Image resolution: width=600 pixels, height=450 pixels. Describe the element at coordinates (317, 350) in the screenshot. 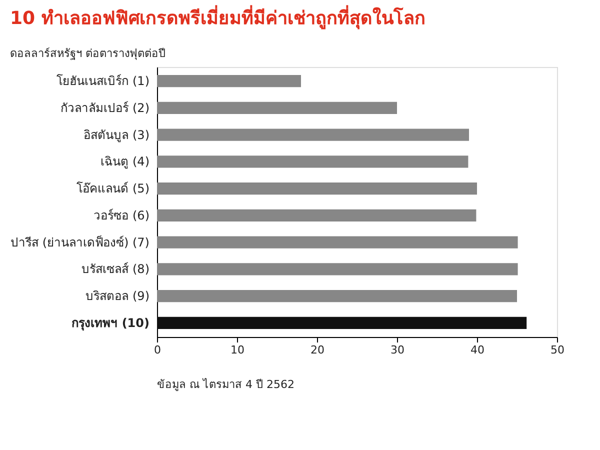

I see `x-tick-label: 20` at that location.